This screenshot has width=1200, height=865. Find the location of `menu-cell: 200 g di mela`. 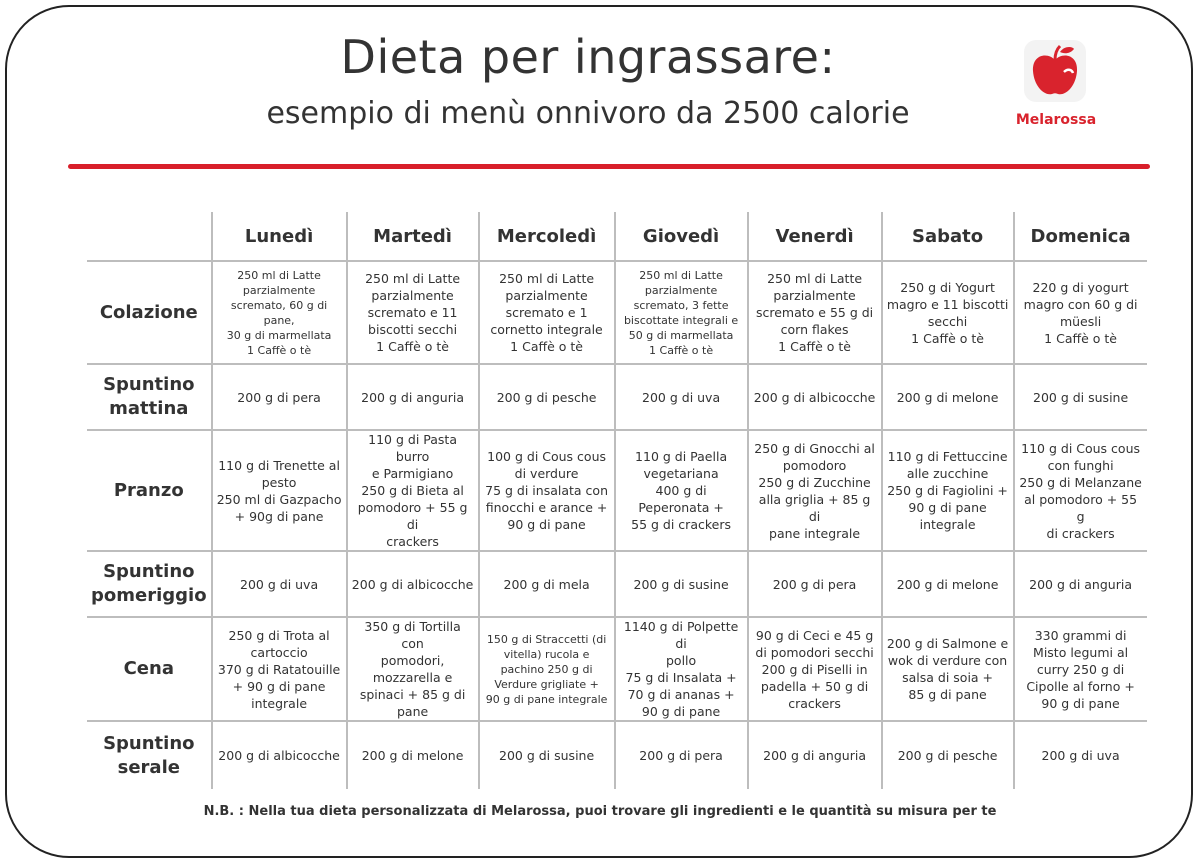

menu-cell: 200 g di mela is located at coordinates (546, 584).